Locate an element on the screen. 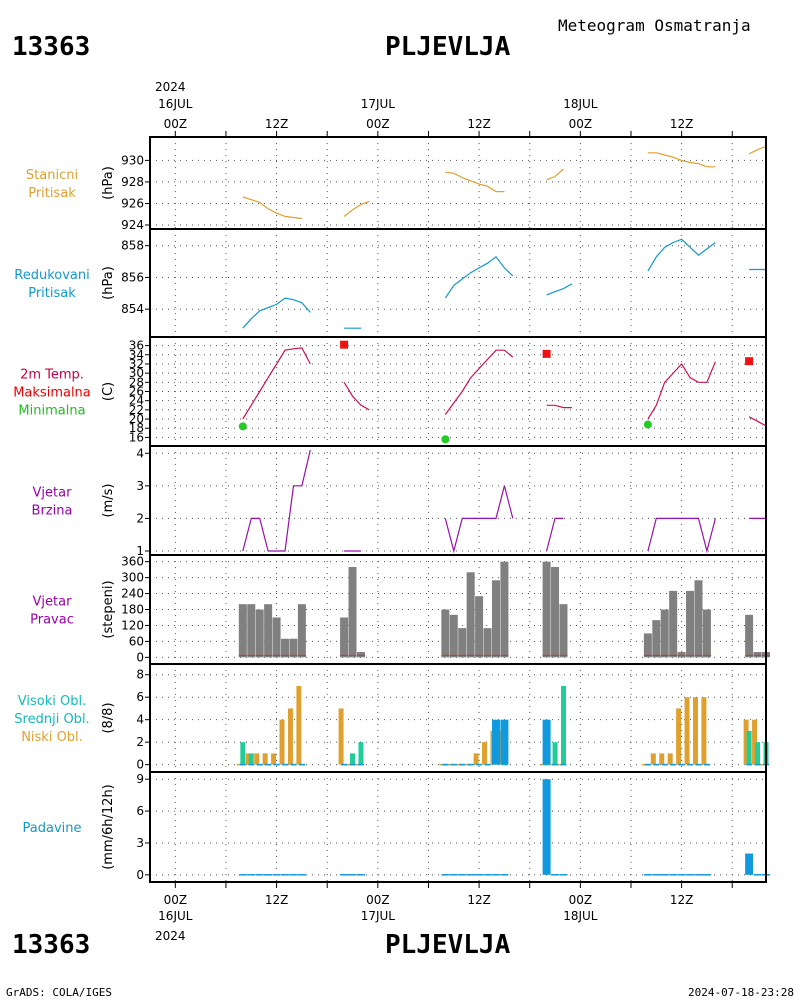  panel-1: 924 926 928 930 is located at coordinates (444, 184).